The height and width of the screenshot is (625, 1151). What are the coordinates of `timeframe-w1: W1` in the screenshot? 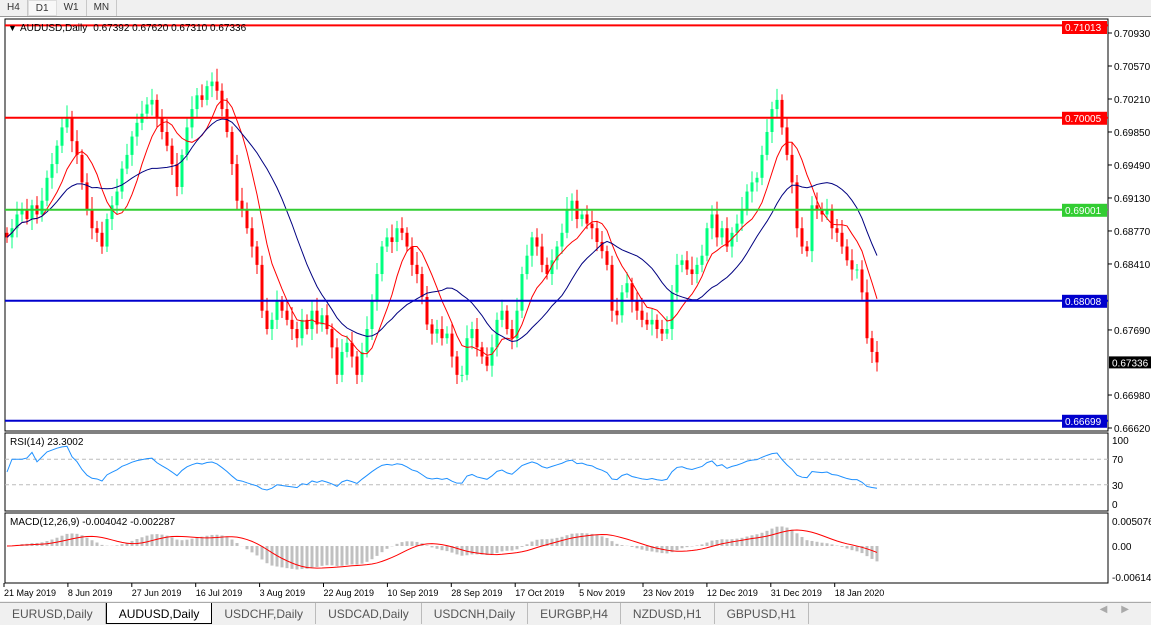 It's located at (72, 8).